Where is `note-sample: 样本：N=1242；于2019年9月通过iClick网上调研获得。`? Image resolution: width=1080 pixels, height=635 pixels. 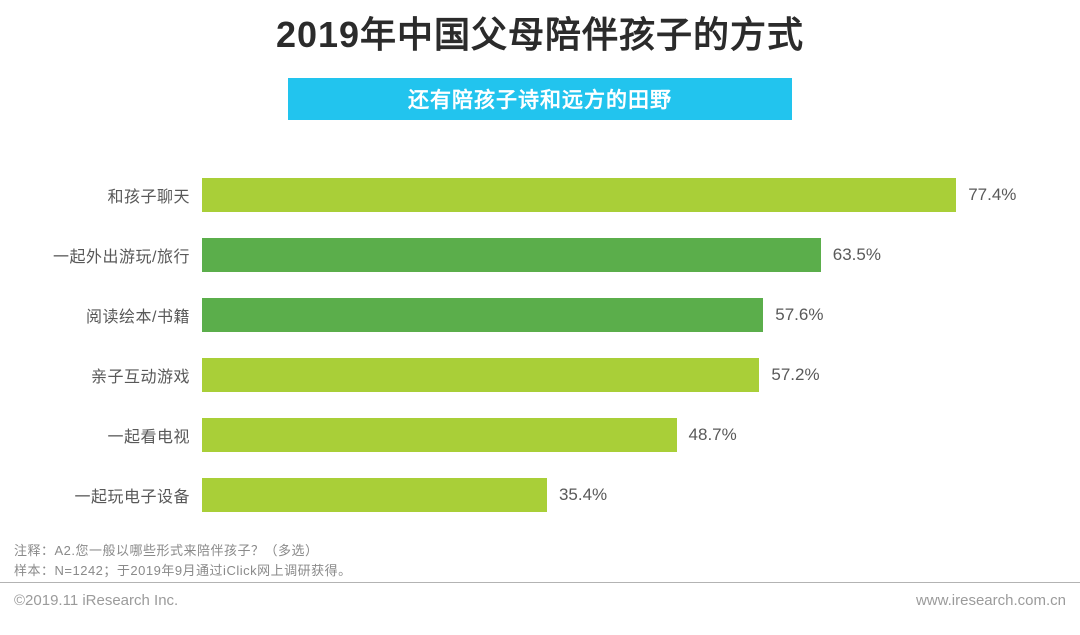
note-sample: 样本：N=1242；于2019年9月通过iClick网上调研获得。 is located at coordinates (183, 570).